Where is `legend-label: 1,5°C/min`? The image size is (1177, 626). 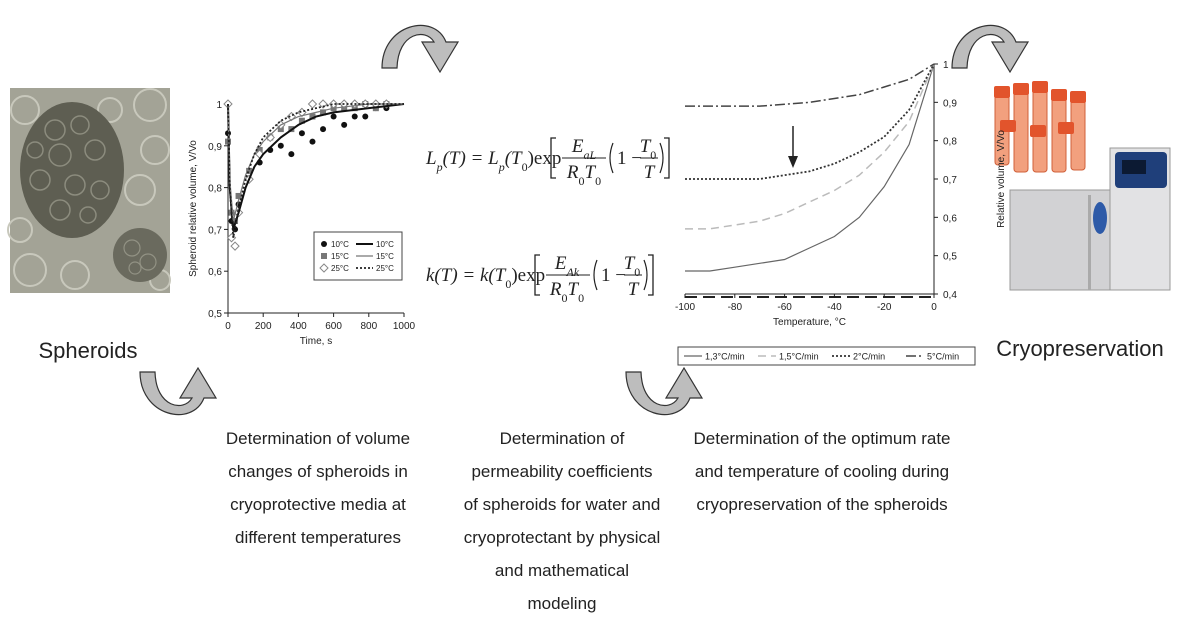 legend-label: 1,5°C/min is located at coordinates (799, 357).